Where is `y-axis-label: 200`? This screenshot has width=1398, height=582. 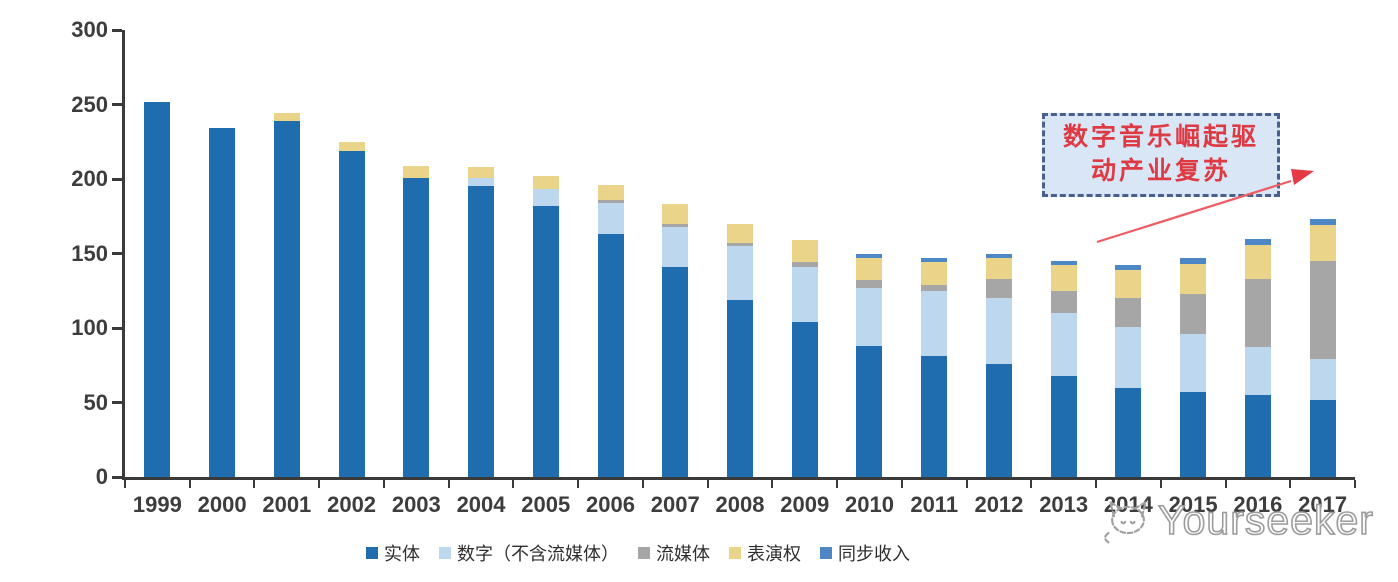
y-axis-label: 200 is located at coordinates (89, 178).